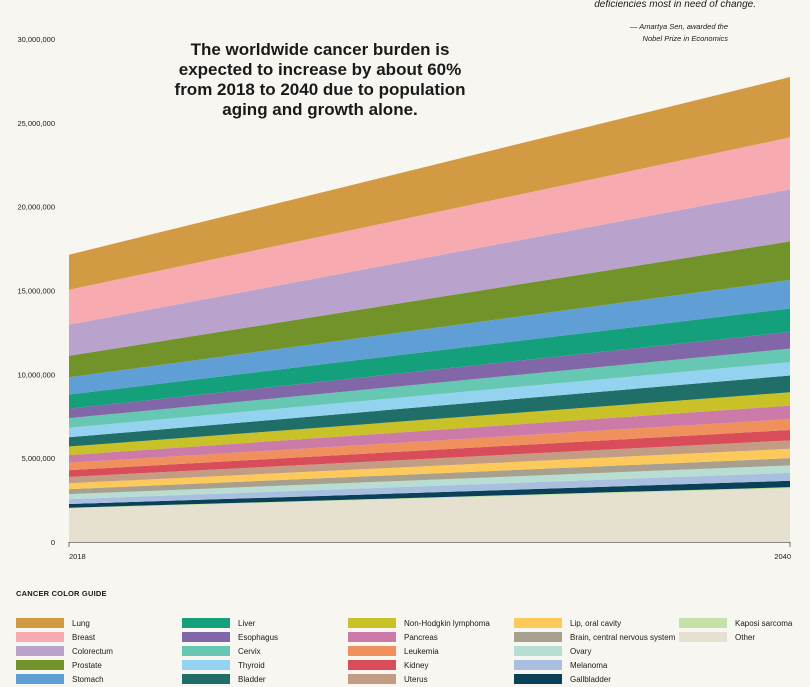  What do you see at coordinates (247, 623) in the screenshot?
I see `legend-label: Liver` at bounding box center [247, 623].